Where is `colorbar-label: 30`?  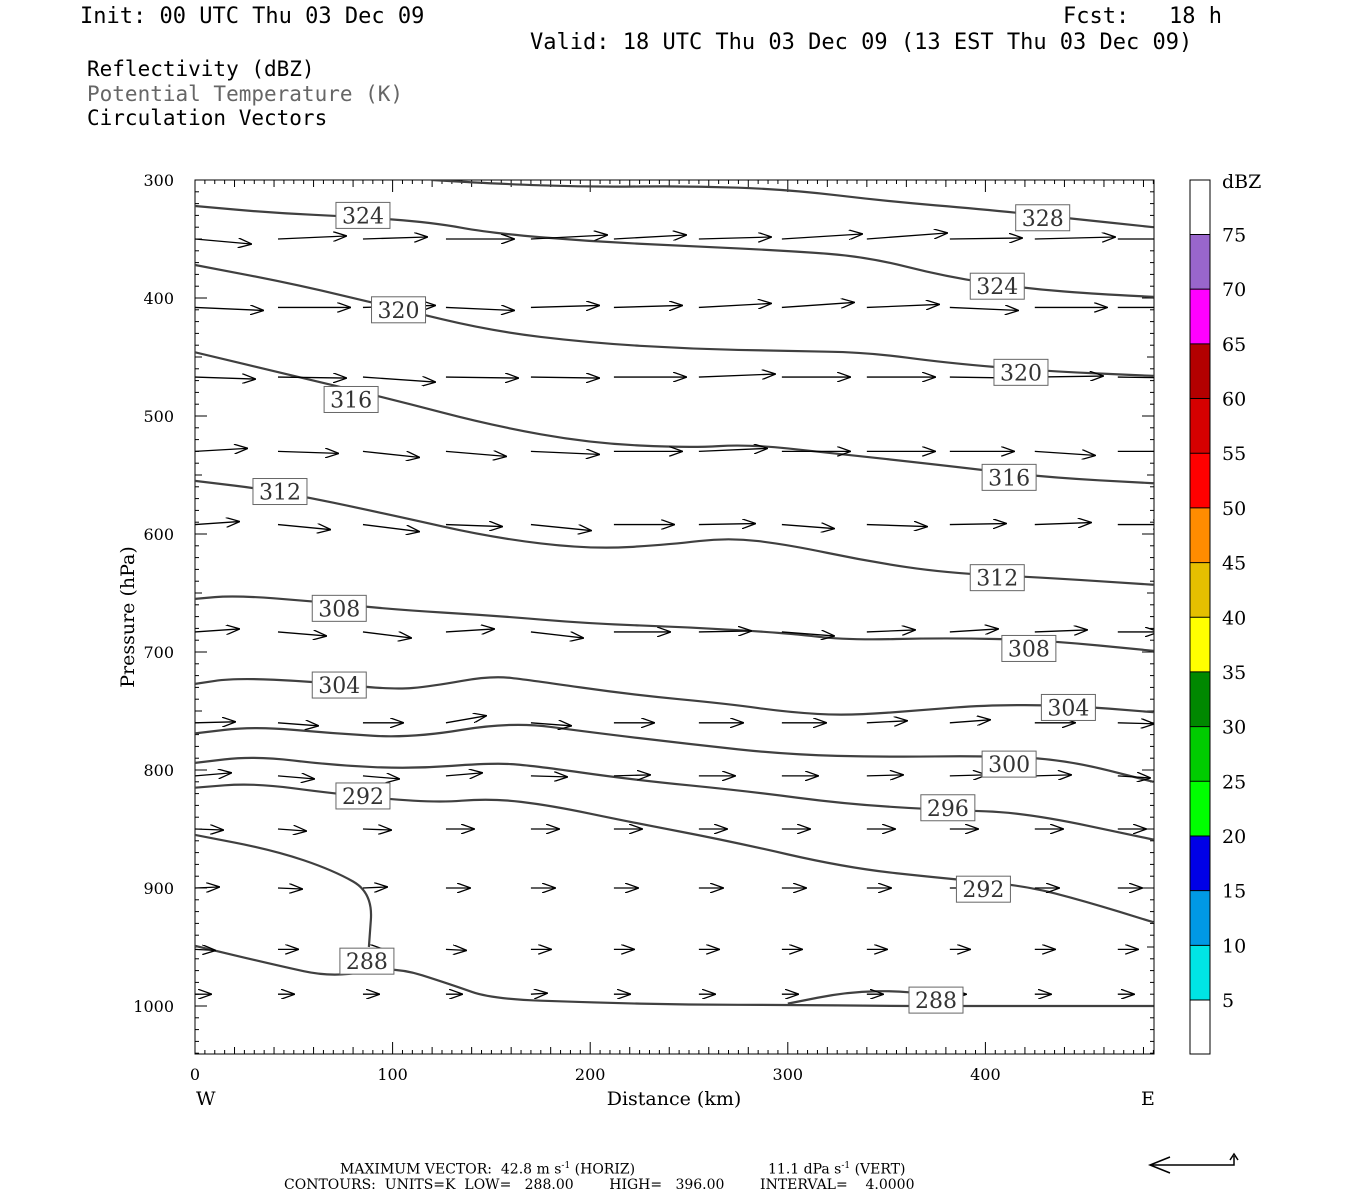
colorbar-label: 30 is located at coordinates (1234, 728).